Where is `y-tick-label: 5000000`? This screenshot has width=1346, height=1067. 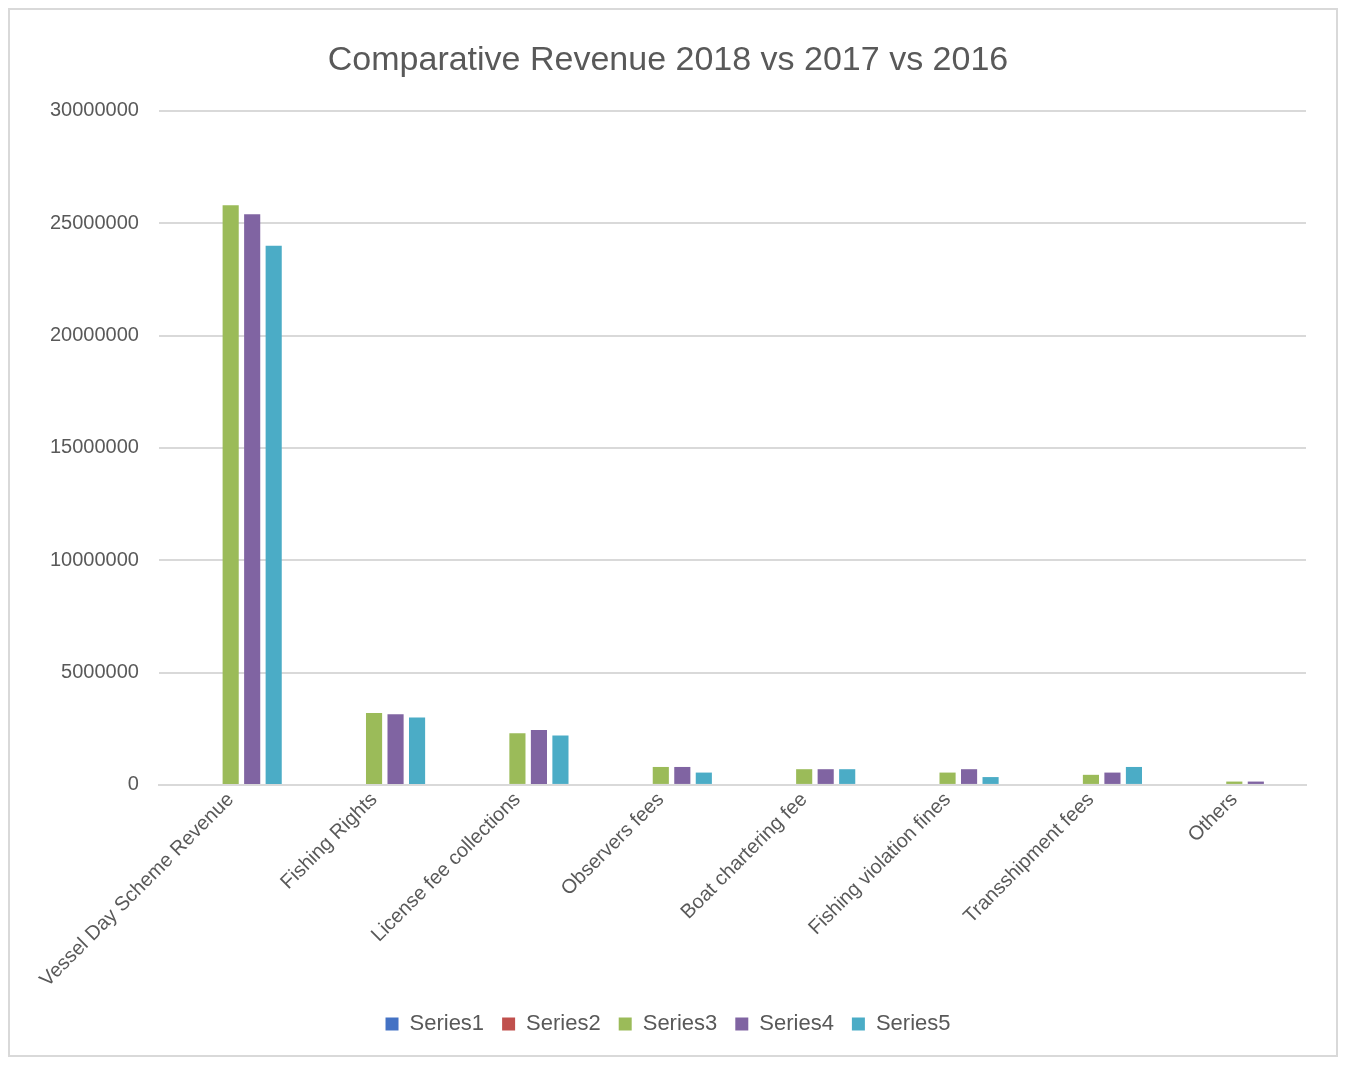 y-tick-label: 5000000 is located at coordinates (100, 671).